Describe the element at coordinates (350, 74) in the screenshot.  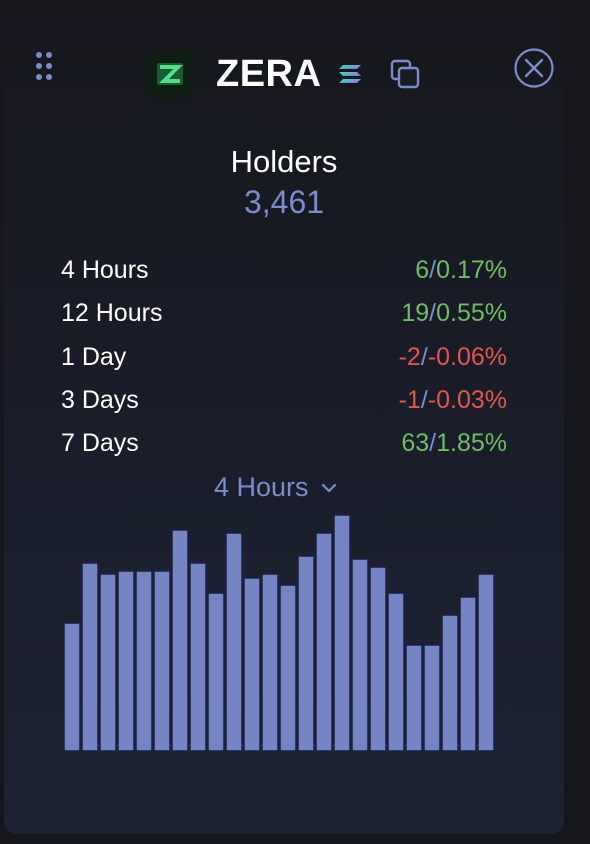
I see `solana-icon` at that location.